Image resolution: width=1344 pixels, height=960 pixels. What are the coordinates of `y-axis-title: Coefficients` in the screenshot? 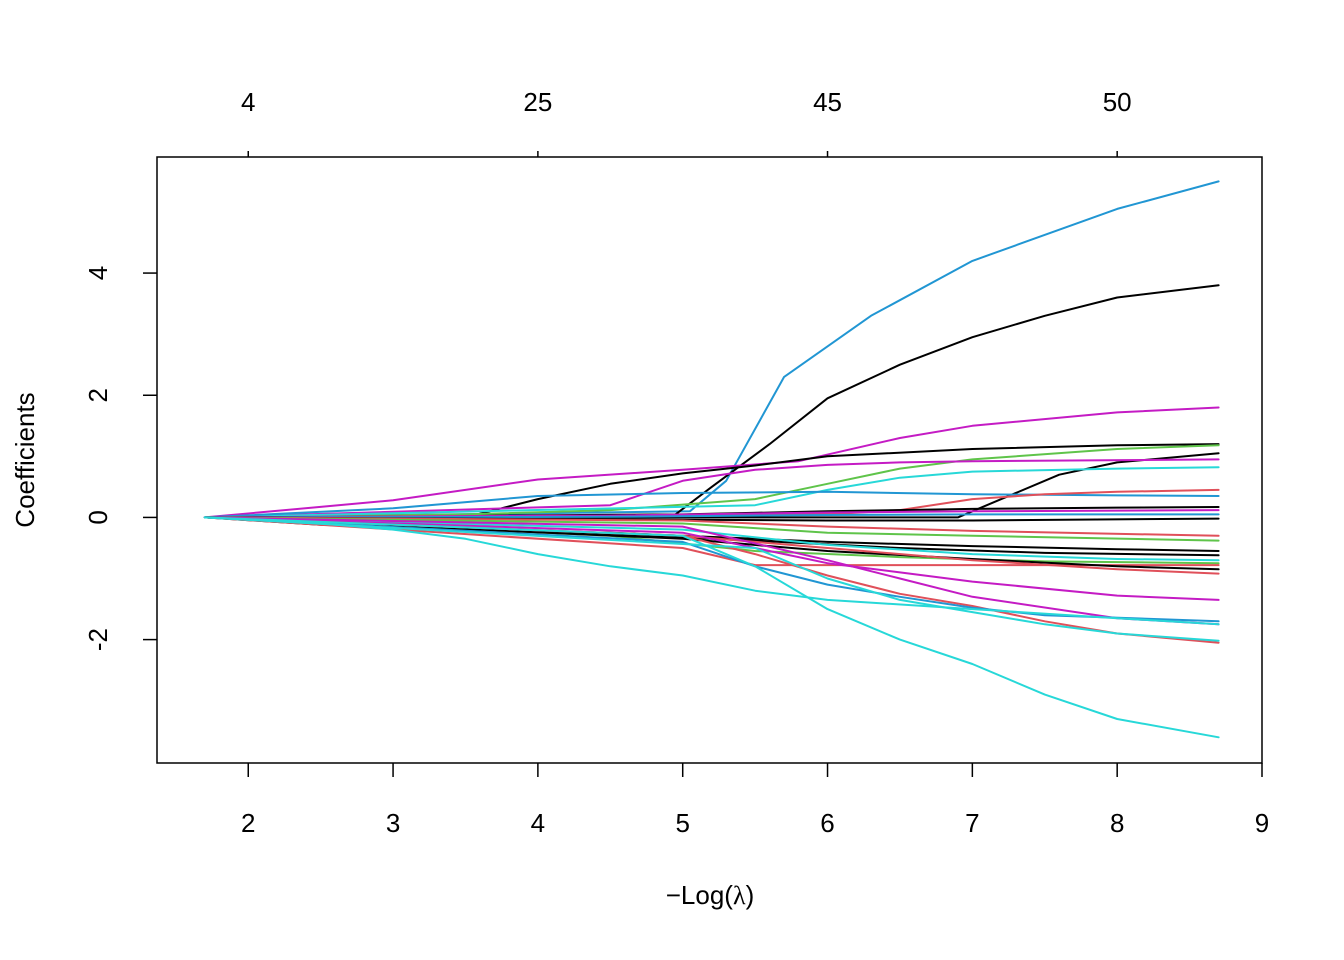 It's located at (25, 459).